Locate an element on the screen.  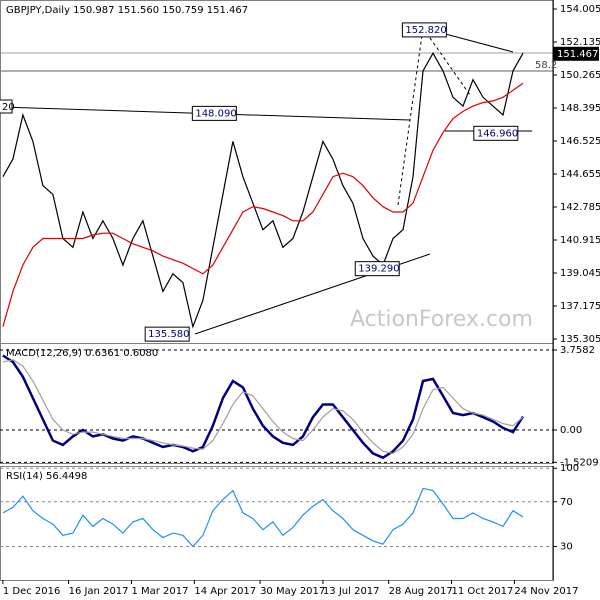
x-tick-label: 30 May 2017 is located at coordinates (292, 591).